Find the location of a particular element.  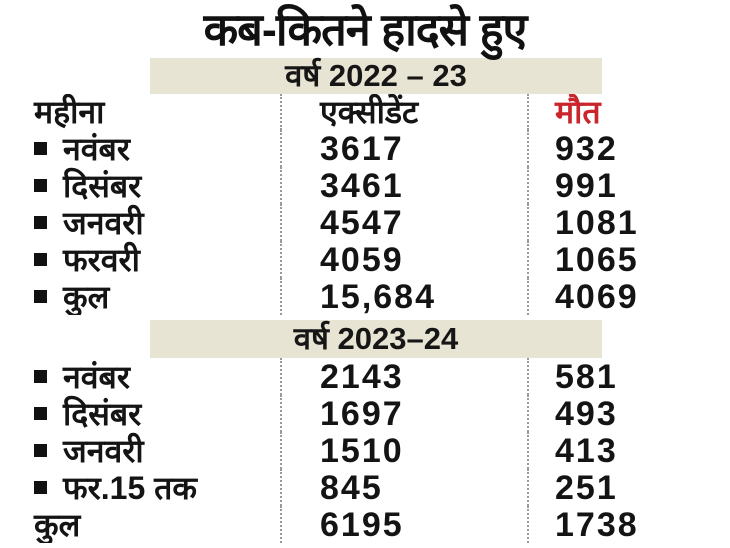

table-row: फर.15 तक 845 251 is located at coordinates (365, 487).